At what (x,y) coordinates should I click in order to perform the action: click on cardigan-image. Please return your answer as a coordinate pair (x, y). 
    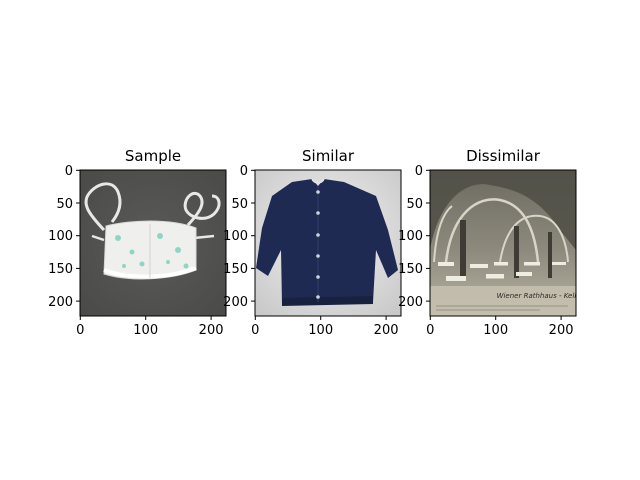
    Looking at the image, I should click on (328, 243).